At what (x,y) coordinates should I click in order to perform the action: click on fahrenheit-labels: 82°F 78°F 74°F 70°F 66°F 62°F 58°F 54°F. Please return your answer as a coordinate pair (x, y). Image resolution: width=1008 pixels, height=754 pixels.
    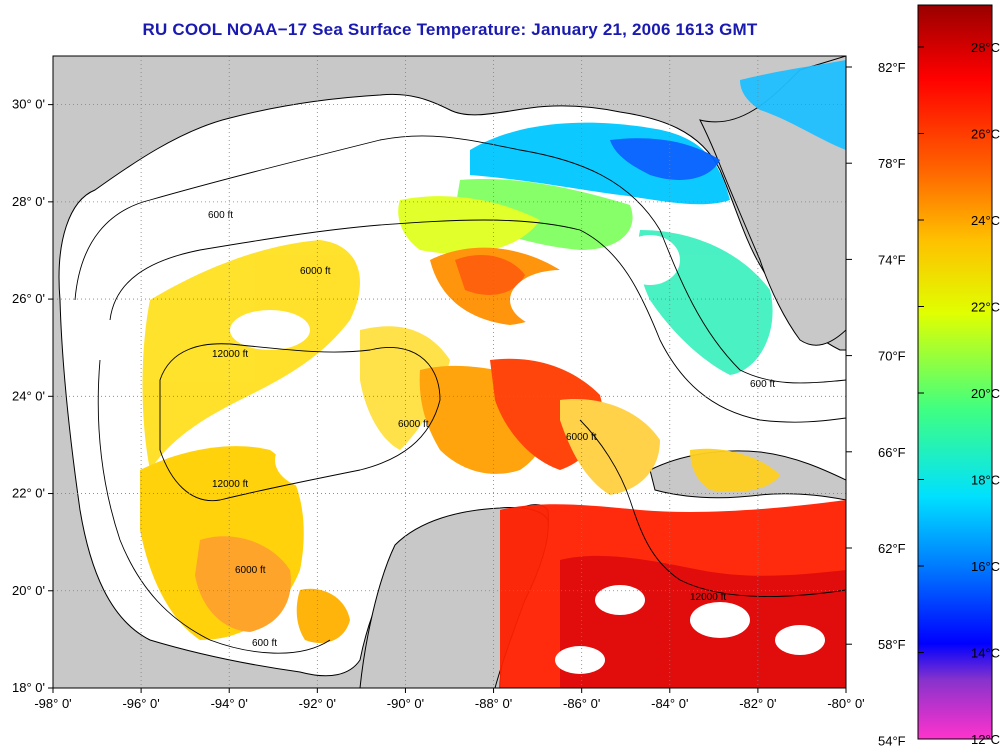
    Looking at the image, I should click on (876, 404).